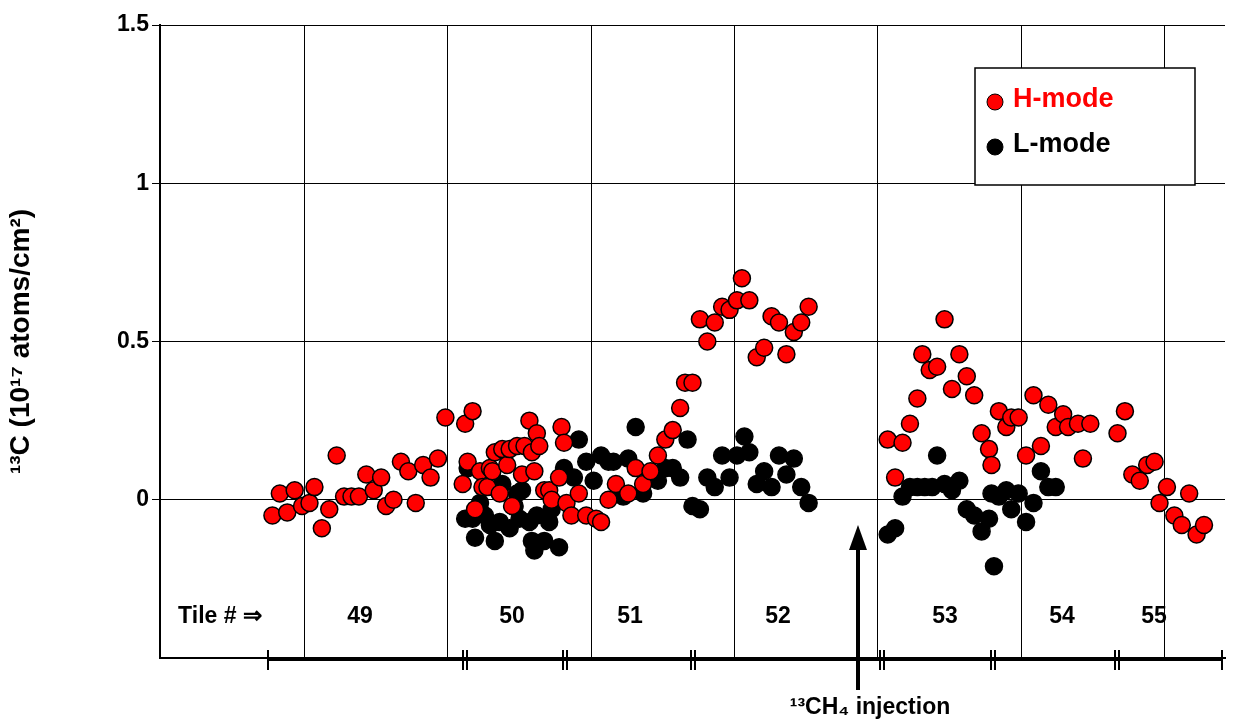 The height and width of the screenshot is (728, 1238). Describe the element at coordinates (870, 706) in the screenshot. I see `text: ¹³CH₄ injection` at that location.